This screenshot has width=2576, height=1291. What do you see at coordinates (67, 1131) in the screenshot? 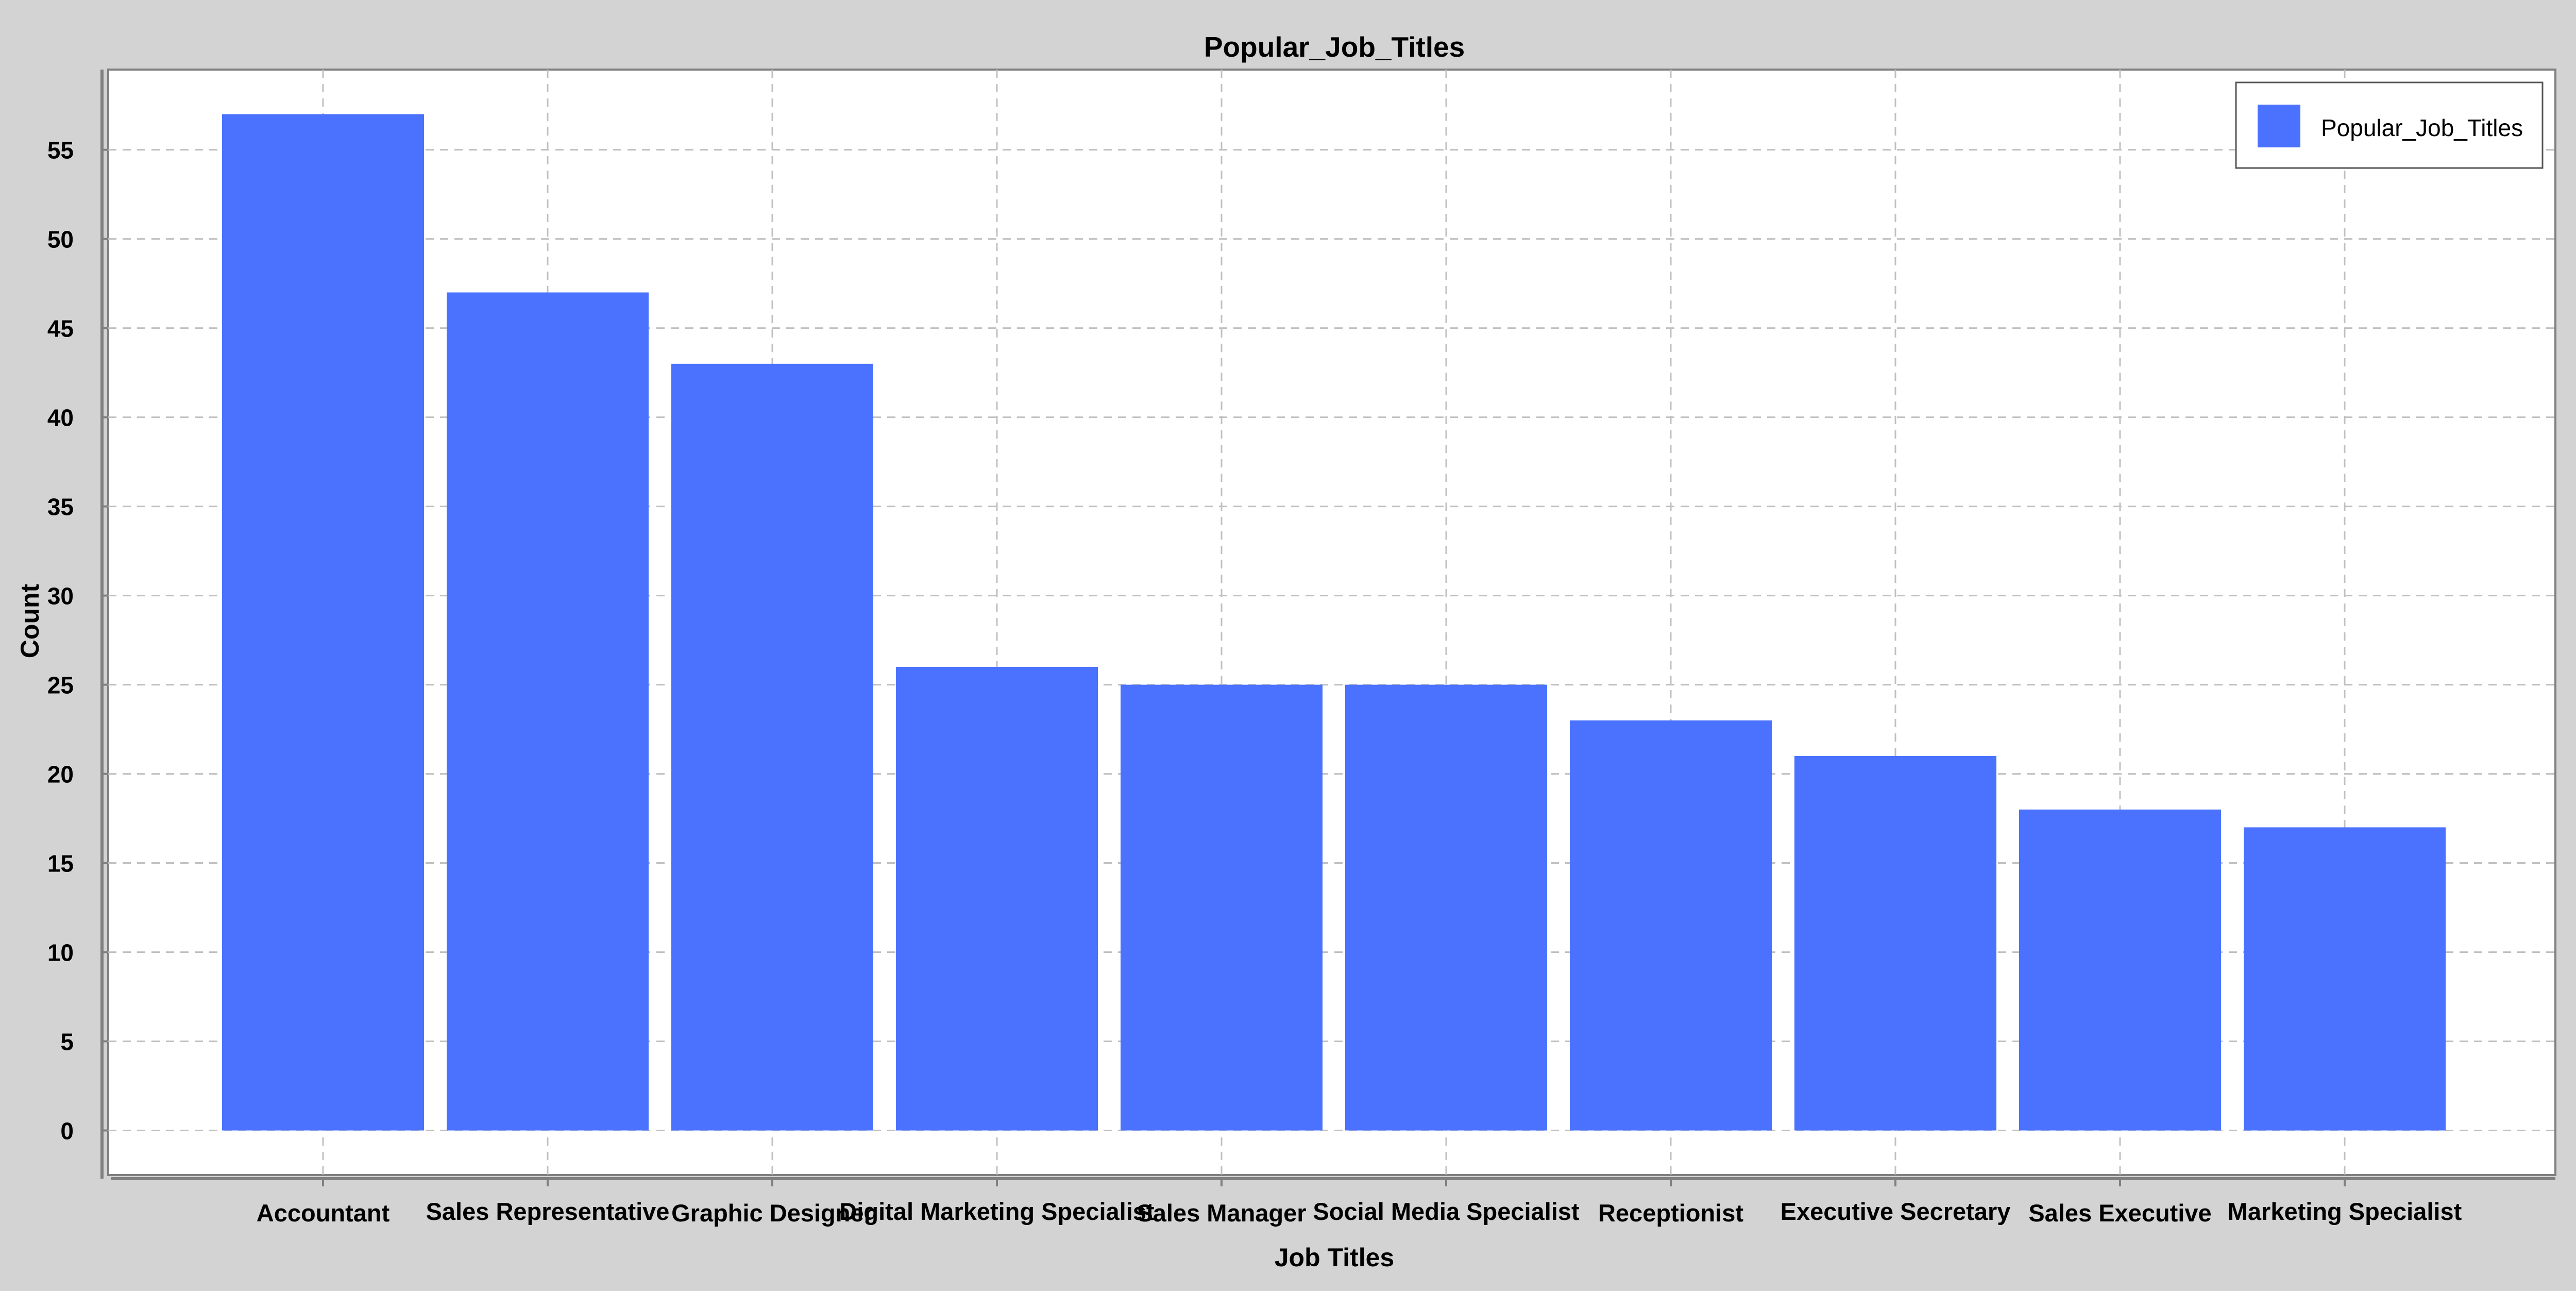
I see `y-tick-label: 0` at bounding box center [67, 1131].